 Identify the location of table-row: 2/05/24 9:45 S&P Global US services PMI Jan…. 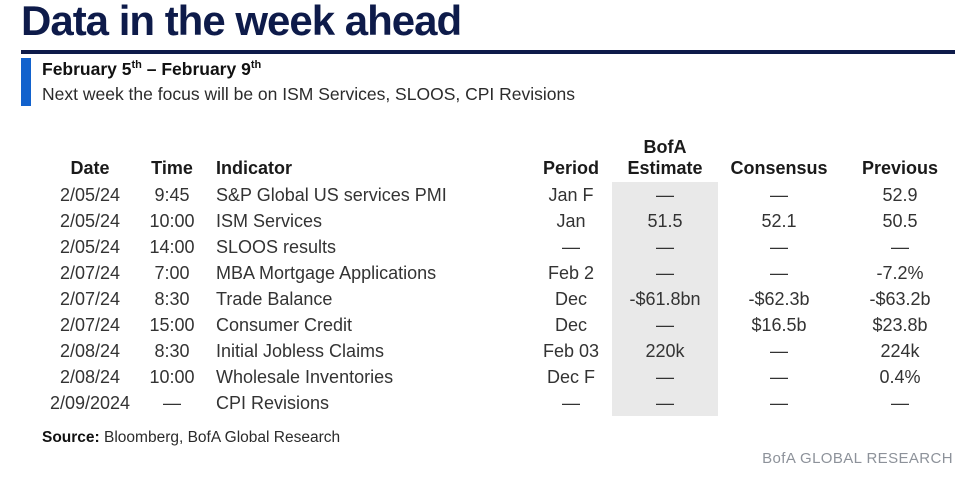
(500, 195).